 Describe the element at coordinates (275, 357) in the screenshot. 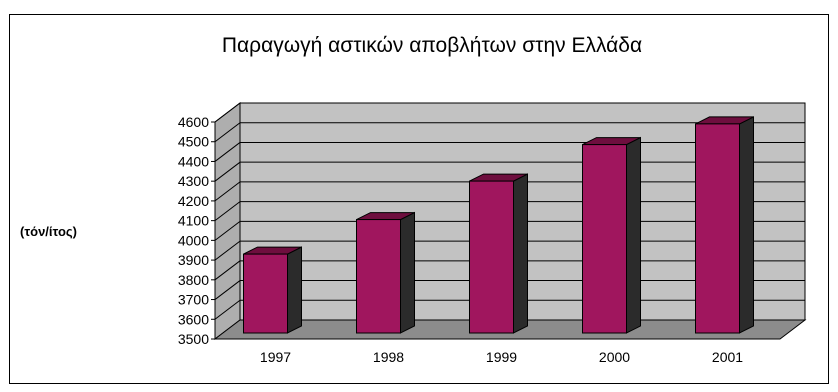

I see `x-tick-label: 1997` at that location.